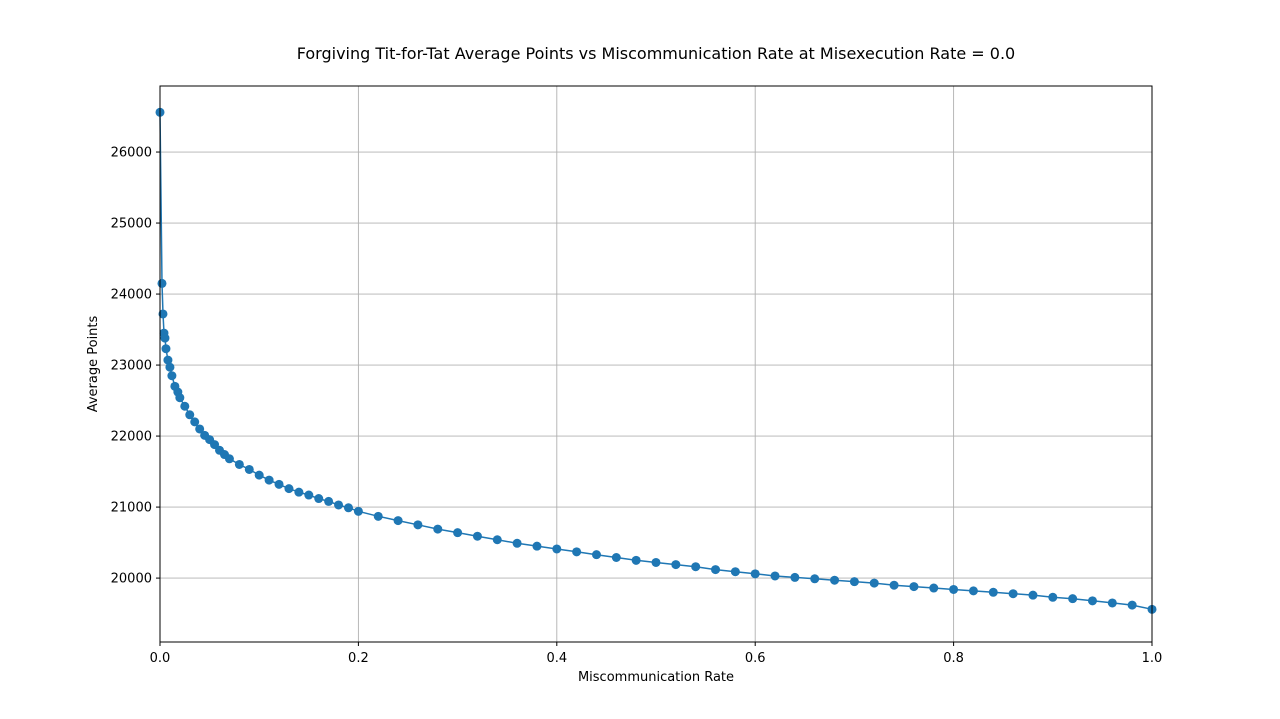 The height and width of the screenshot is (719, 1280). I want to click on y-tick-label: 20000, so click(131, 579).